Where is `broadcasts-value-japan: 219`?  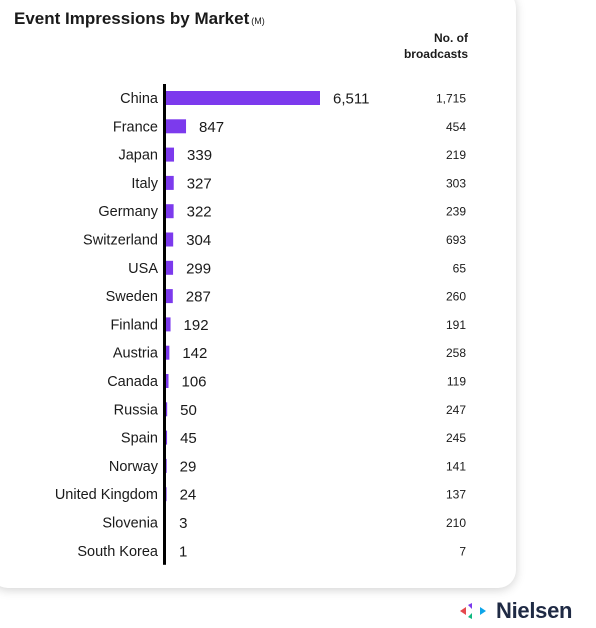 broadcasts-value-japan: 219 is located at coordinates (456, 155).